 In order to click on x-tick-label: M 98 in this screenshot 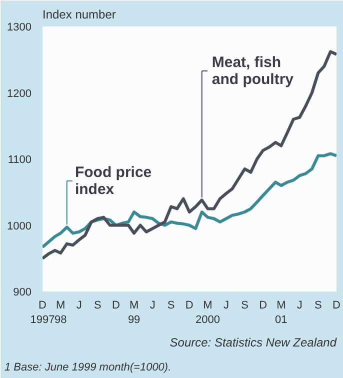, I will do `click(60, 313)`.